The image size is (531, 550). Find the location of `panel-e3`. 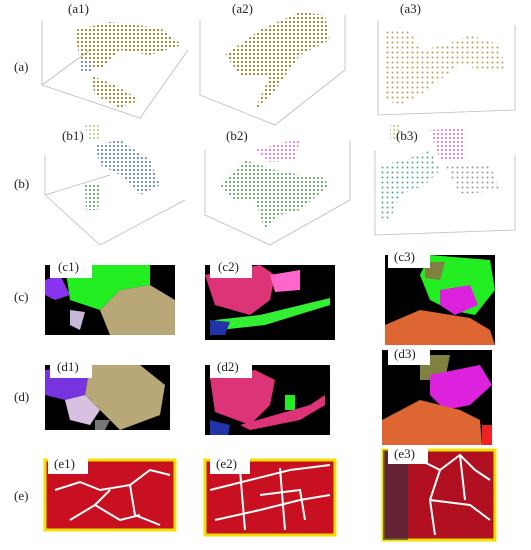

panel-e3 is located at coordinates (439, 495).